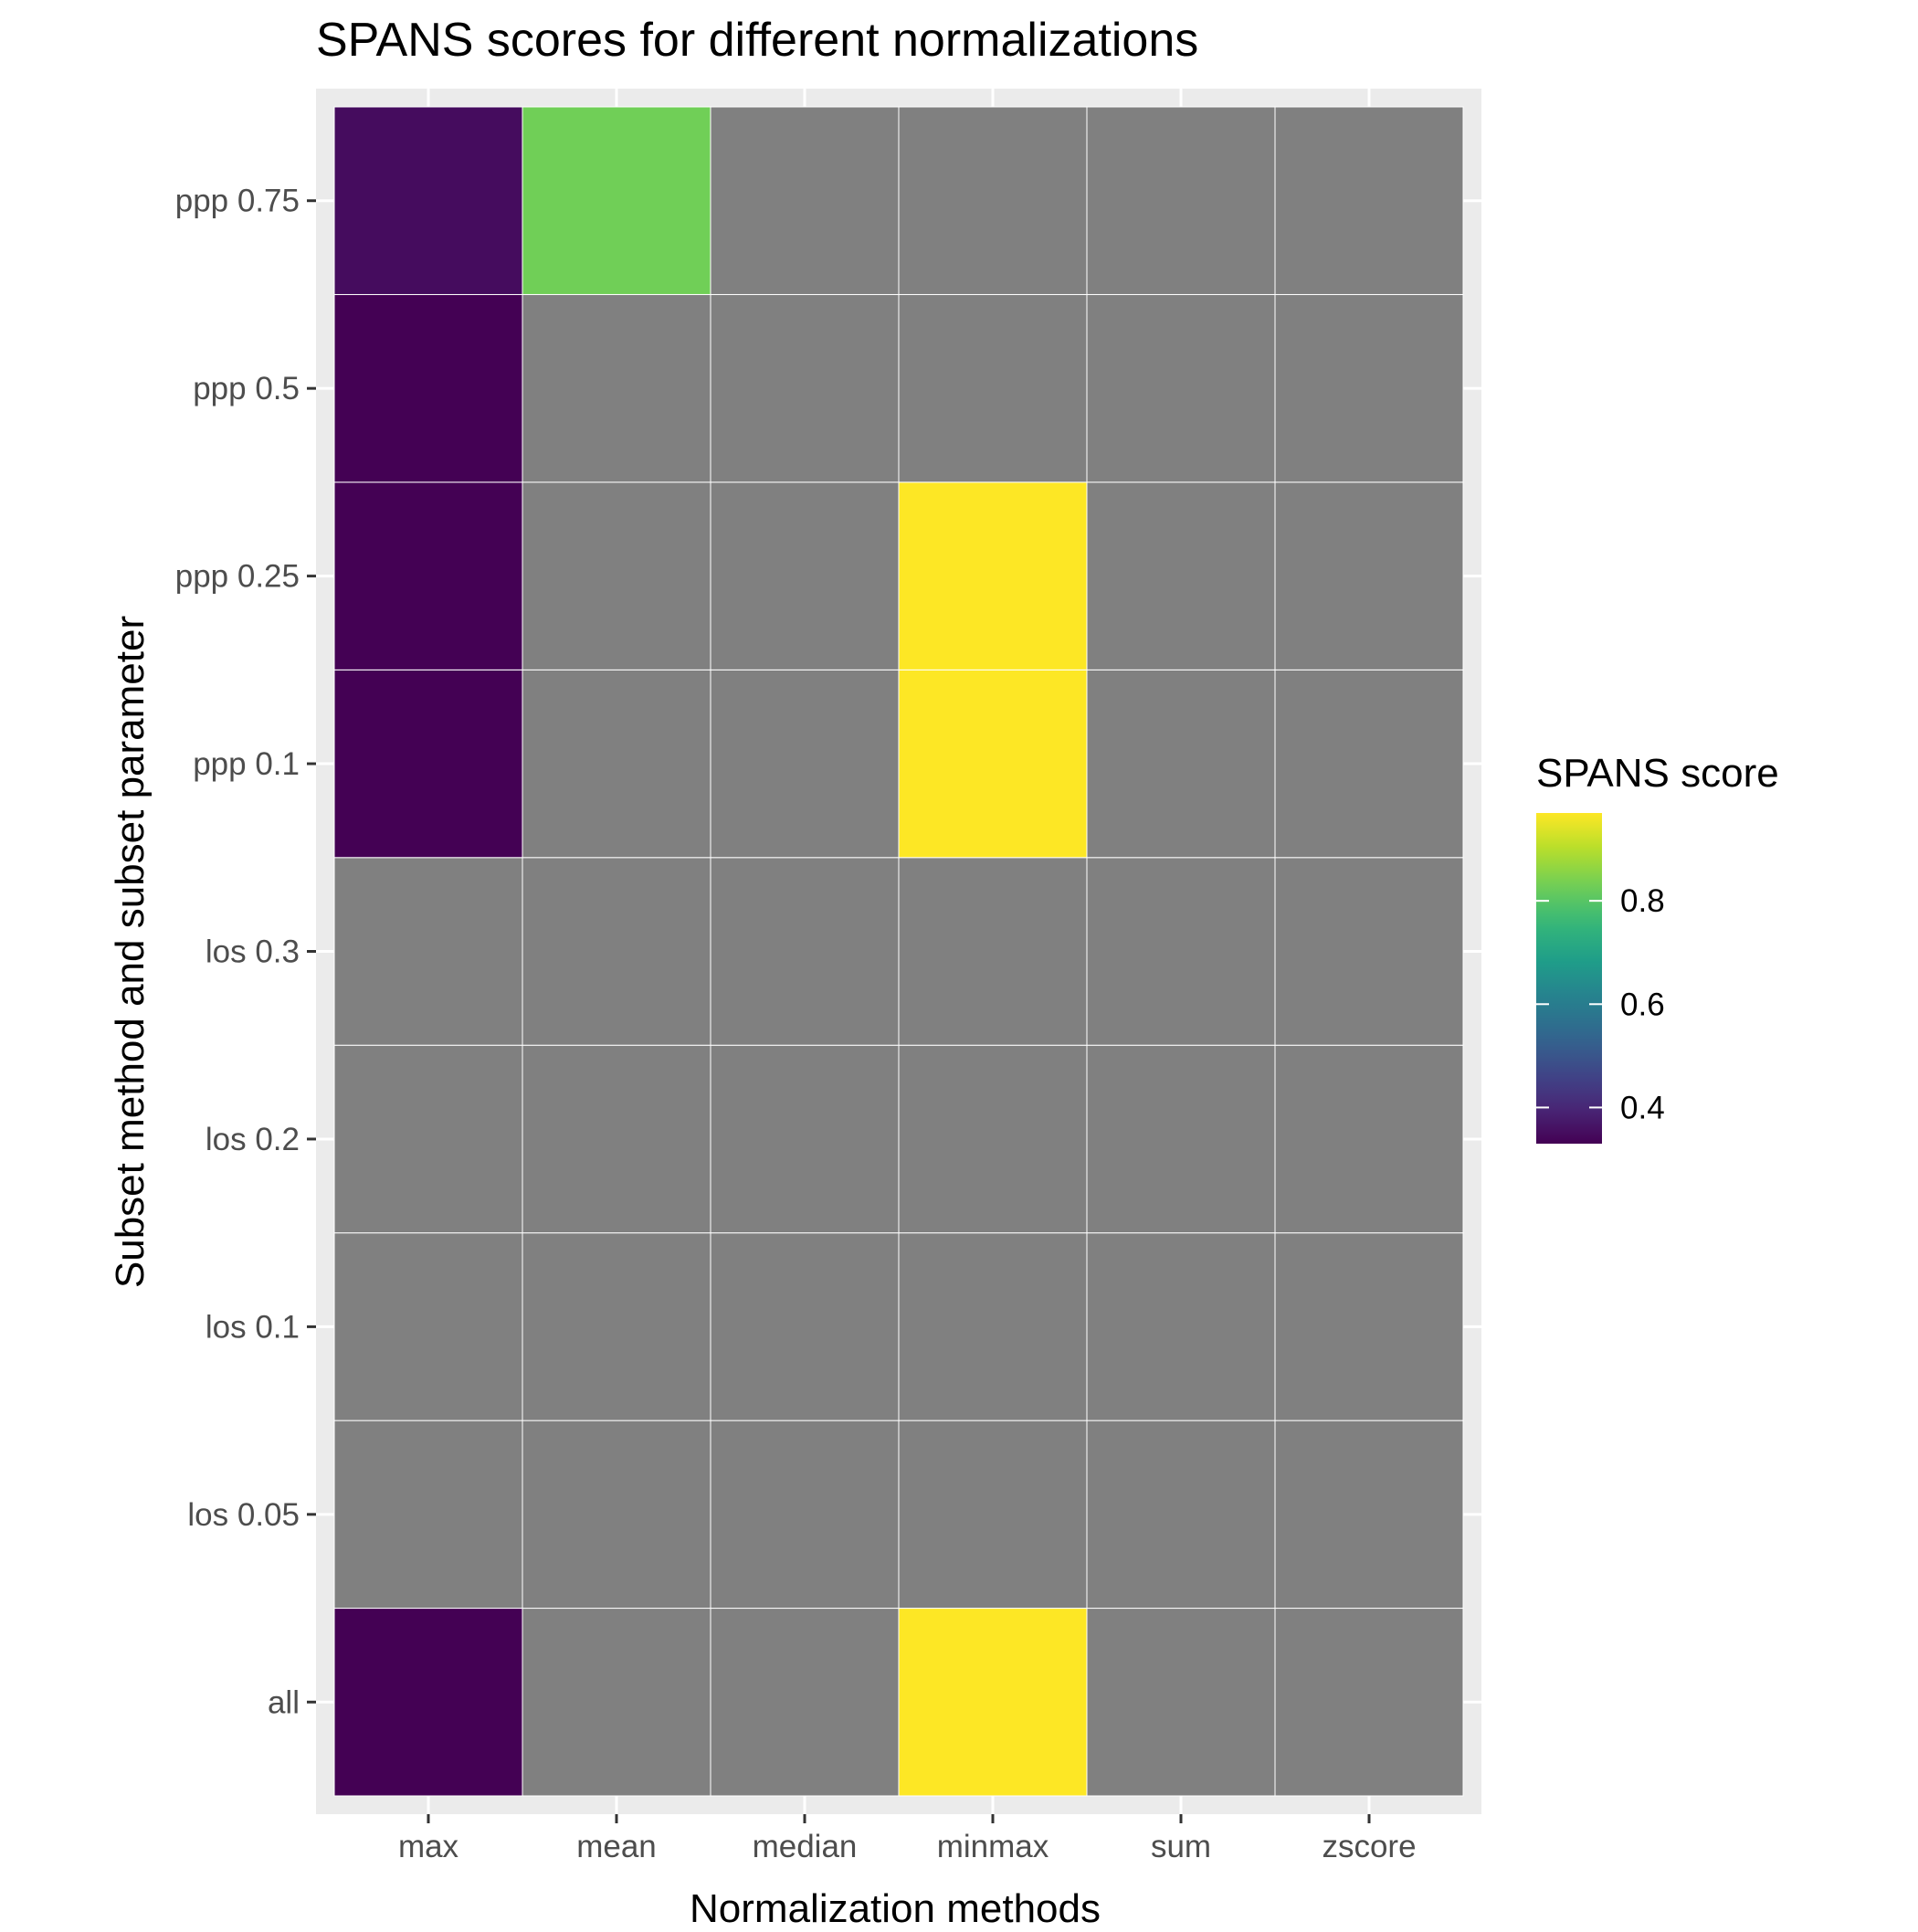  Describe the element at coordinates (1369, 1846) in the screenshot. I see `x-tick-label: zscore` at that location.